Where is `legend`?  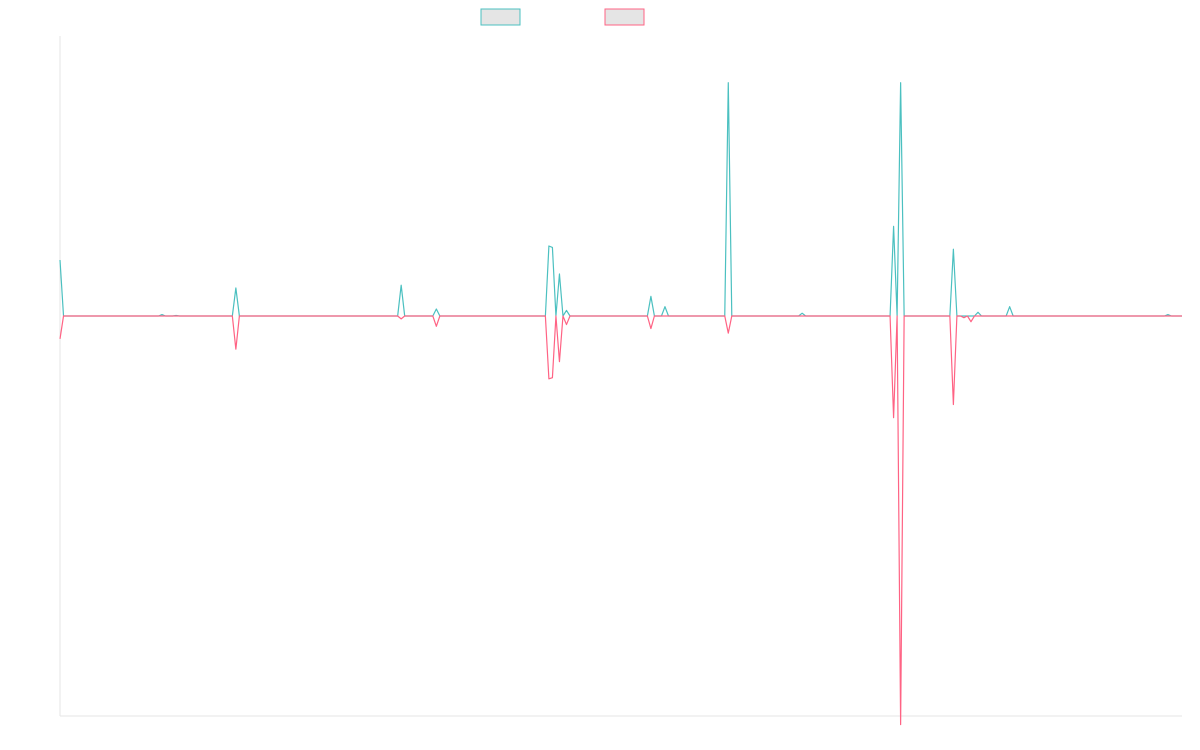
legend is located at coordinates (562, 17).